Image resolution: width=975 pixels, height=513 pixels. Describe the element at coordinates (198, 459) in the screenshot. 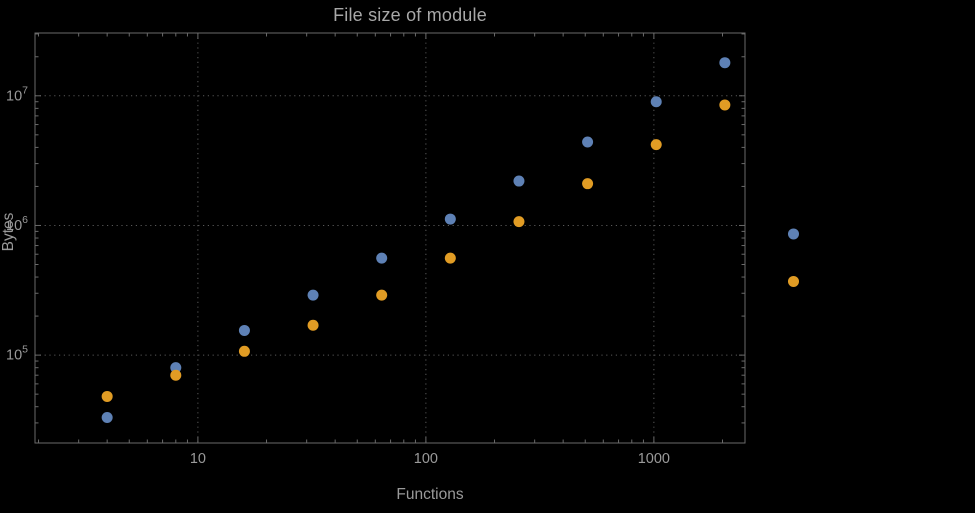

I see `x-tick-label: 10` at that location.